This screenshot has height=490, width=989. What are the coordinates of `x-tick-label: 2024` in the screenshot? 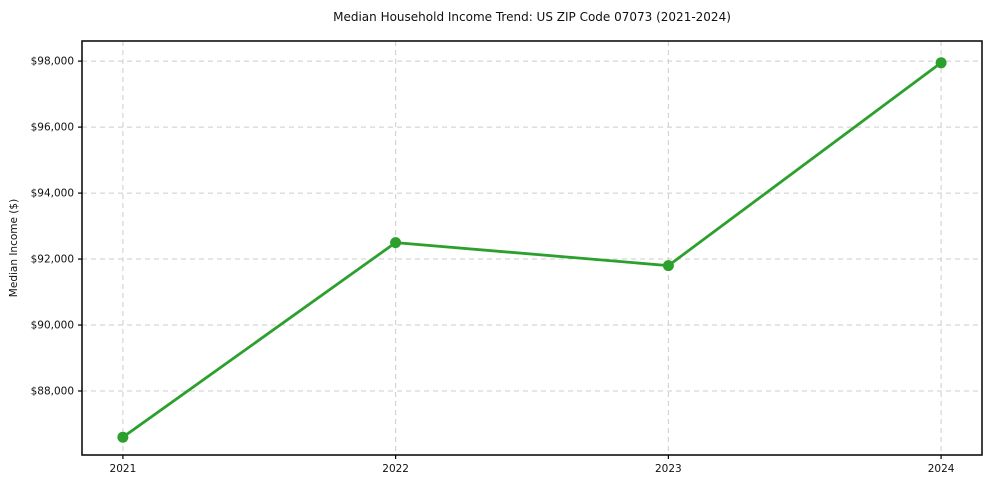 It's located at (941, 469).